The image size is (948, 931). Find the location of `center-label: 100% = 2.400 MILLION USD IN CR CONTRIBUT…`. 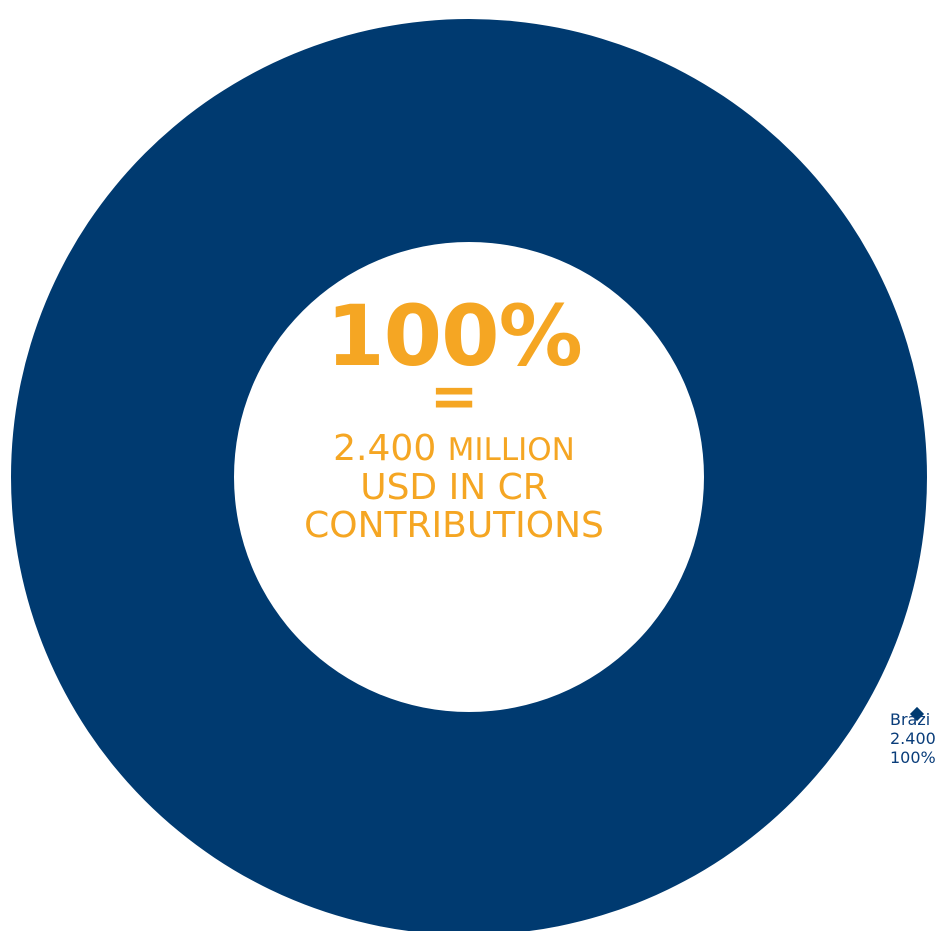

center-label: 100% = 2.400 MILLION USD IN CR CONTRIBUT… is located at coordinates (454, 417).